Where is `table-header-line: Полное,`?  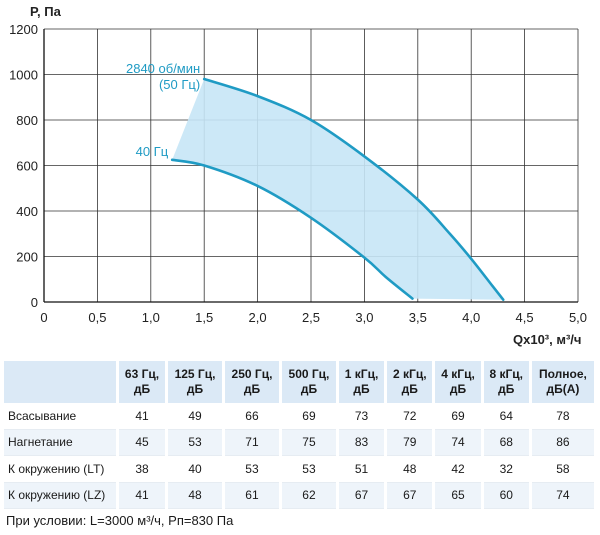
table-header-line: Полное, is located at coordinates (563, 374).